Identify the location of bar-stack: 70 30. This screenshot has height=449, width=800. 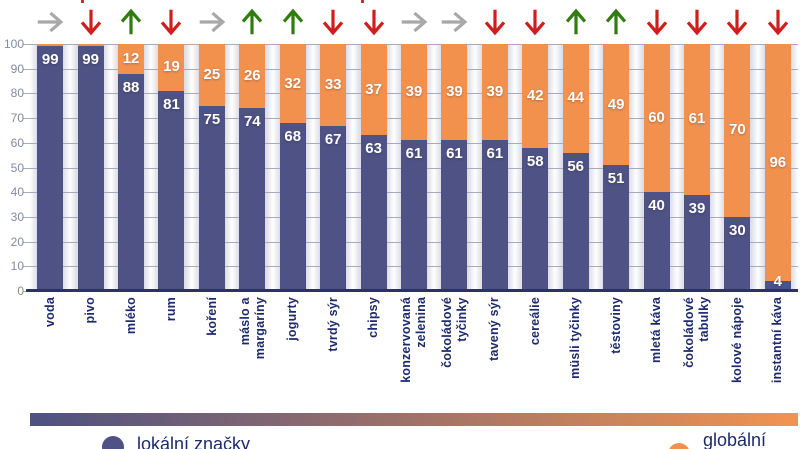
(737, 167).